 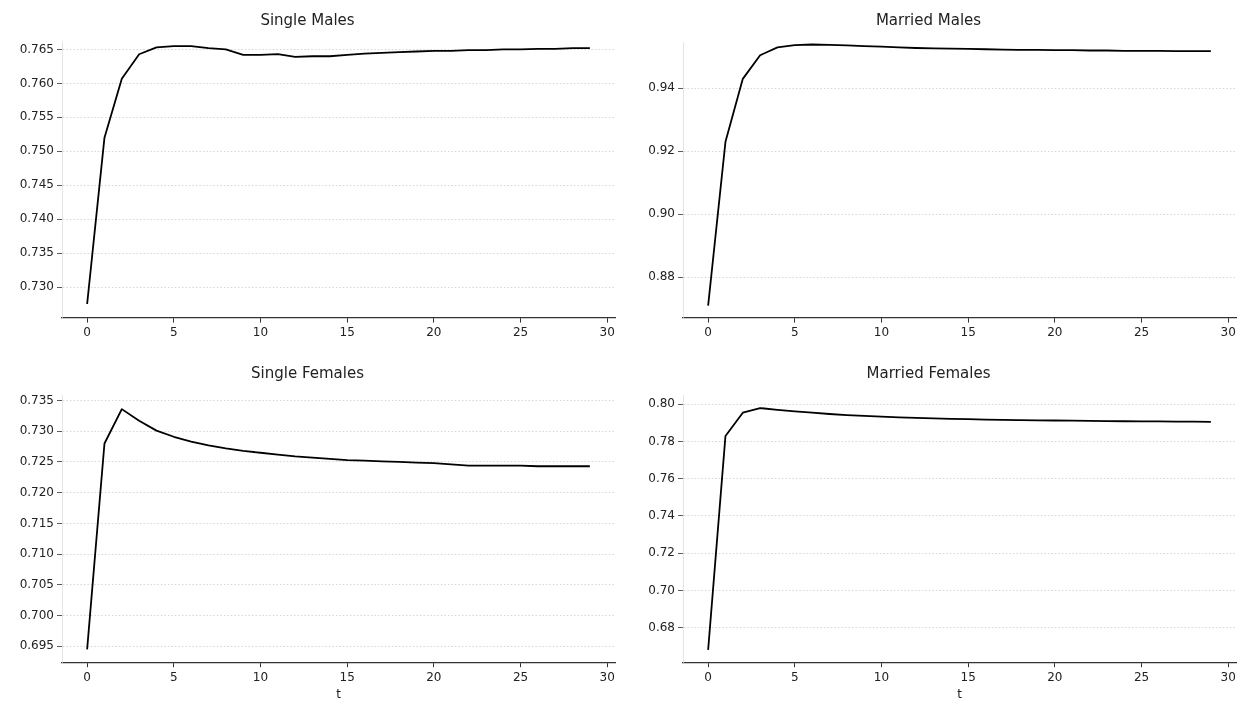 What do you see at coordinates (36, 218) in the screenshot?
I see `y-tick-label: 0.740` at bounding box center [36, 218].